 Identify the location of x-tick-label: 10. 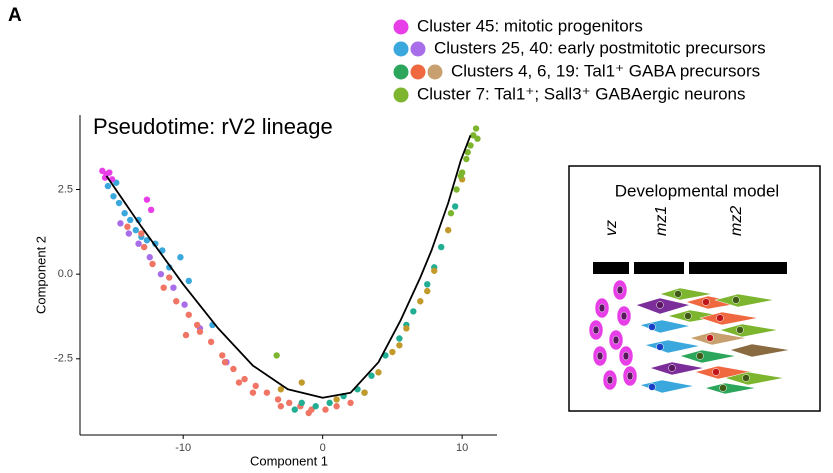
(462, 448).